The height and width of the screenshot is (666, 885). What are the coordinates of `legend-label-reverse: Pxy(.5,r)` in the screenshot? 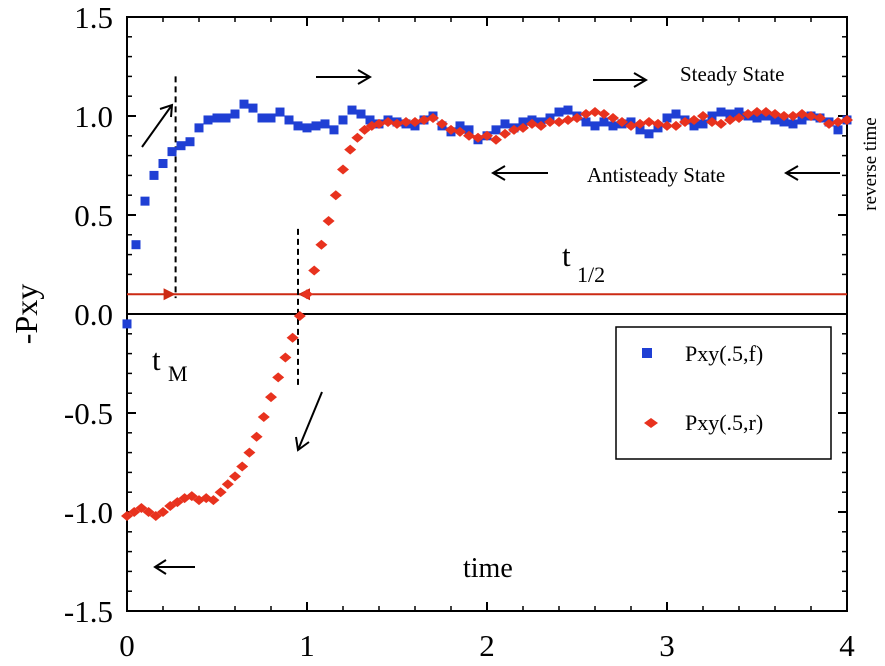 It's located at (724, 422).